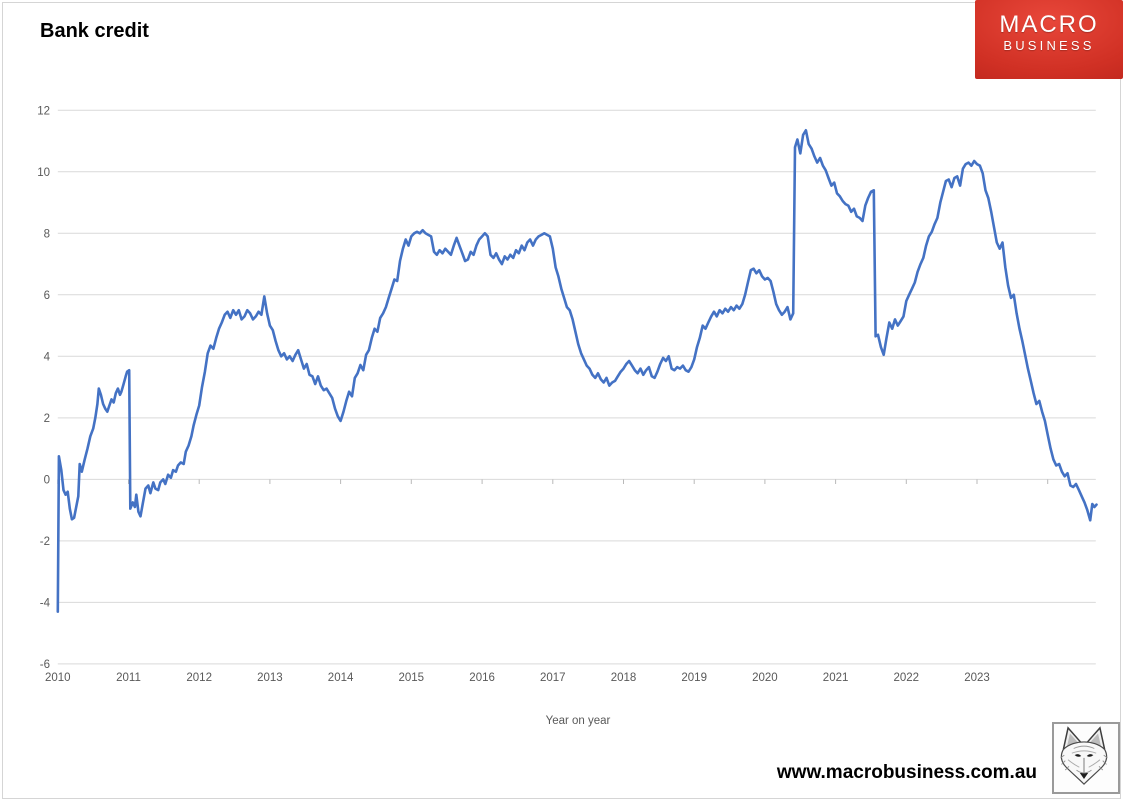 This screenshot has height=801, width=1123. Describe the element at coordinates (836, 678) in the screenshot. I see `x-tick-label: 2021` at that location.